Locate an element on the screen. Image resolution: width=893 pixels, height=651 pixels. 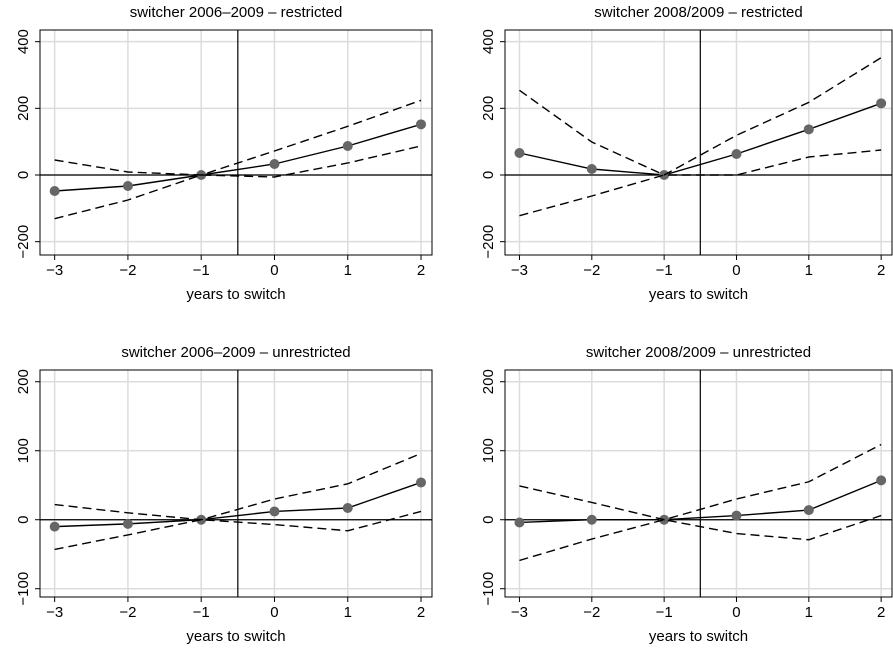
chart-title: switcher 2006–2009 – unrestricted is located at coordinates (235, 352).